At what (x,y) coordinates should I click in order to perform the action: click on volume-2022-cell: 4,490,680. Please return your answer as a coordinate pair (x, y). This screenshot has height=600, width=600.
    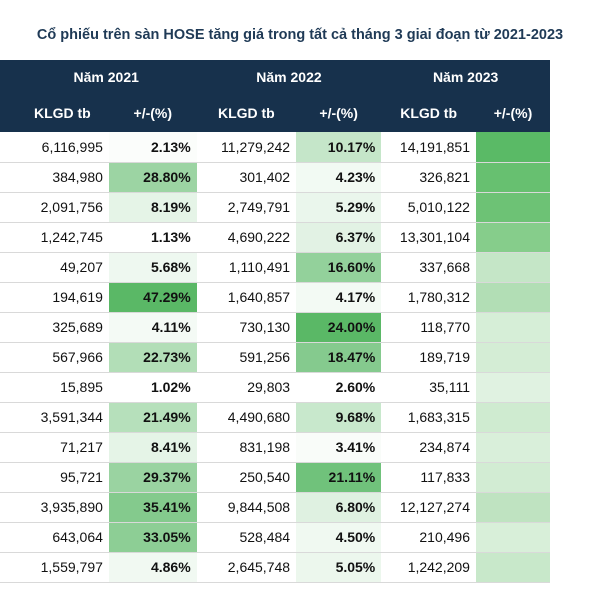
    Looking at the image, I should click on (246, 417).